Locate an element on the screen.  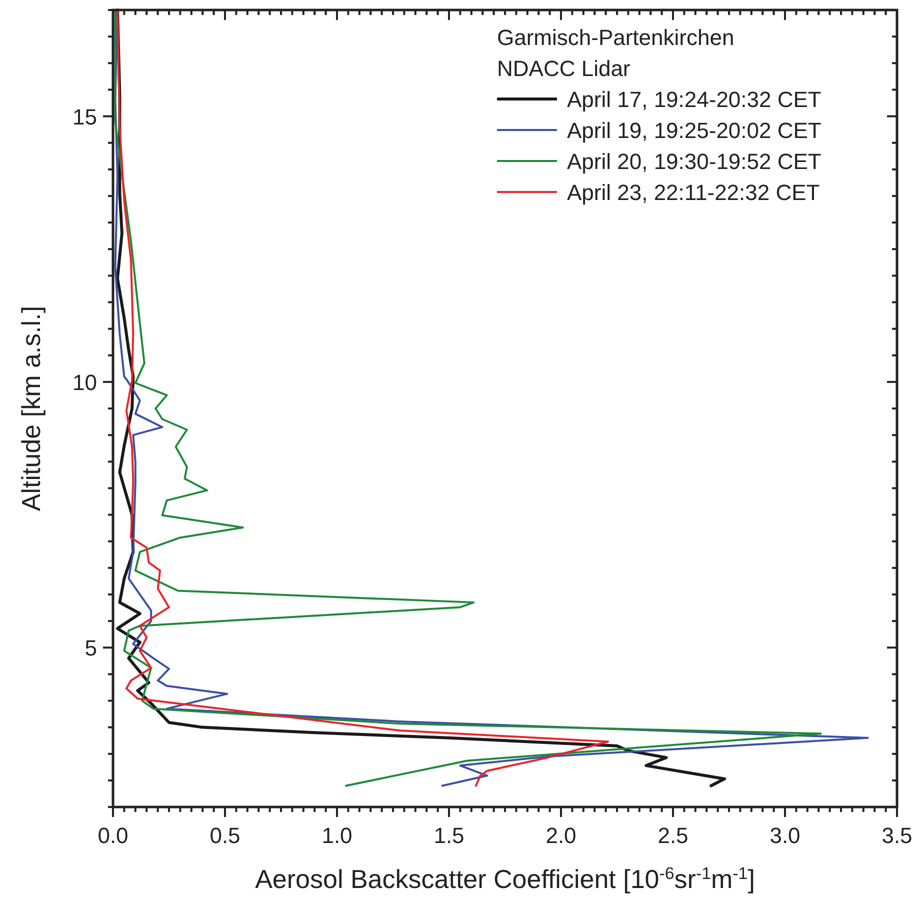
x-tick-label: 0.0 is located at coordinates (113, 835).